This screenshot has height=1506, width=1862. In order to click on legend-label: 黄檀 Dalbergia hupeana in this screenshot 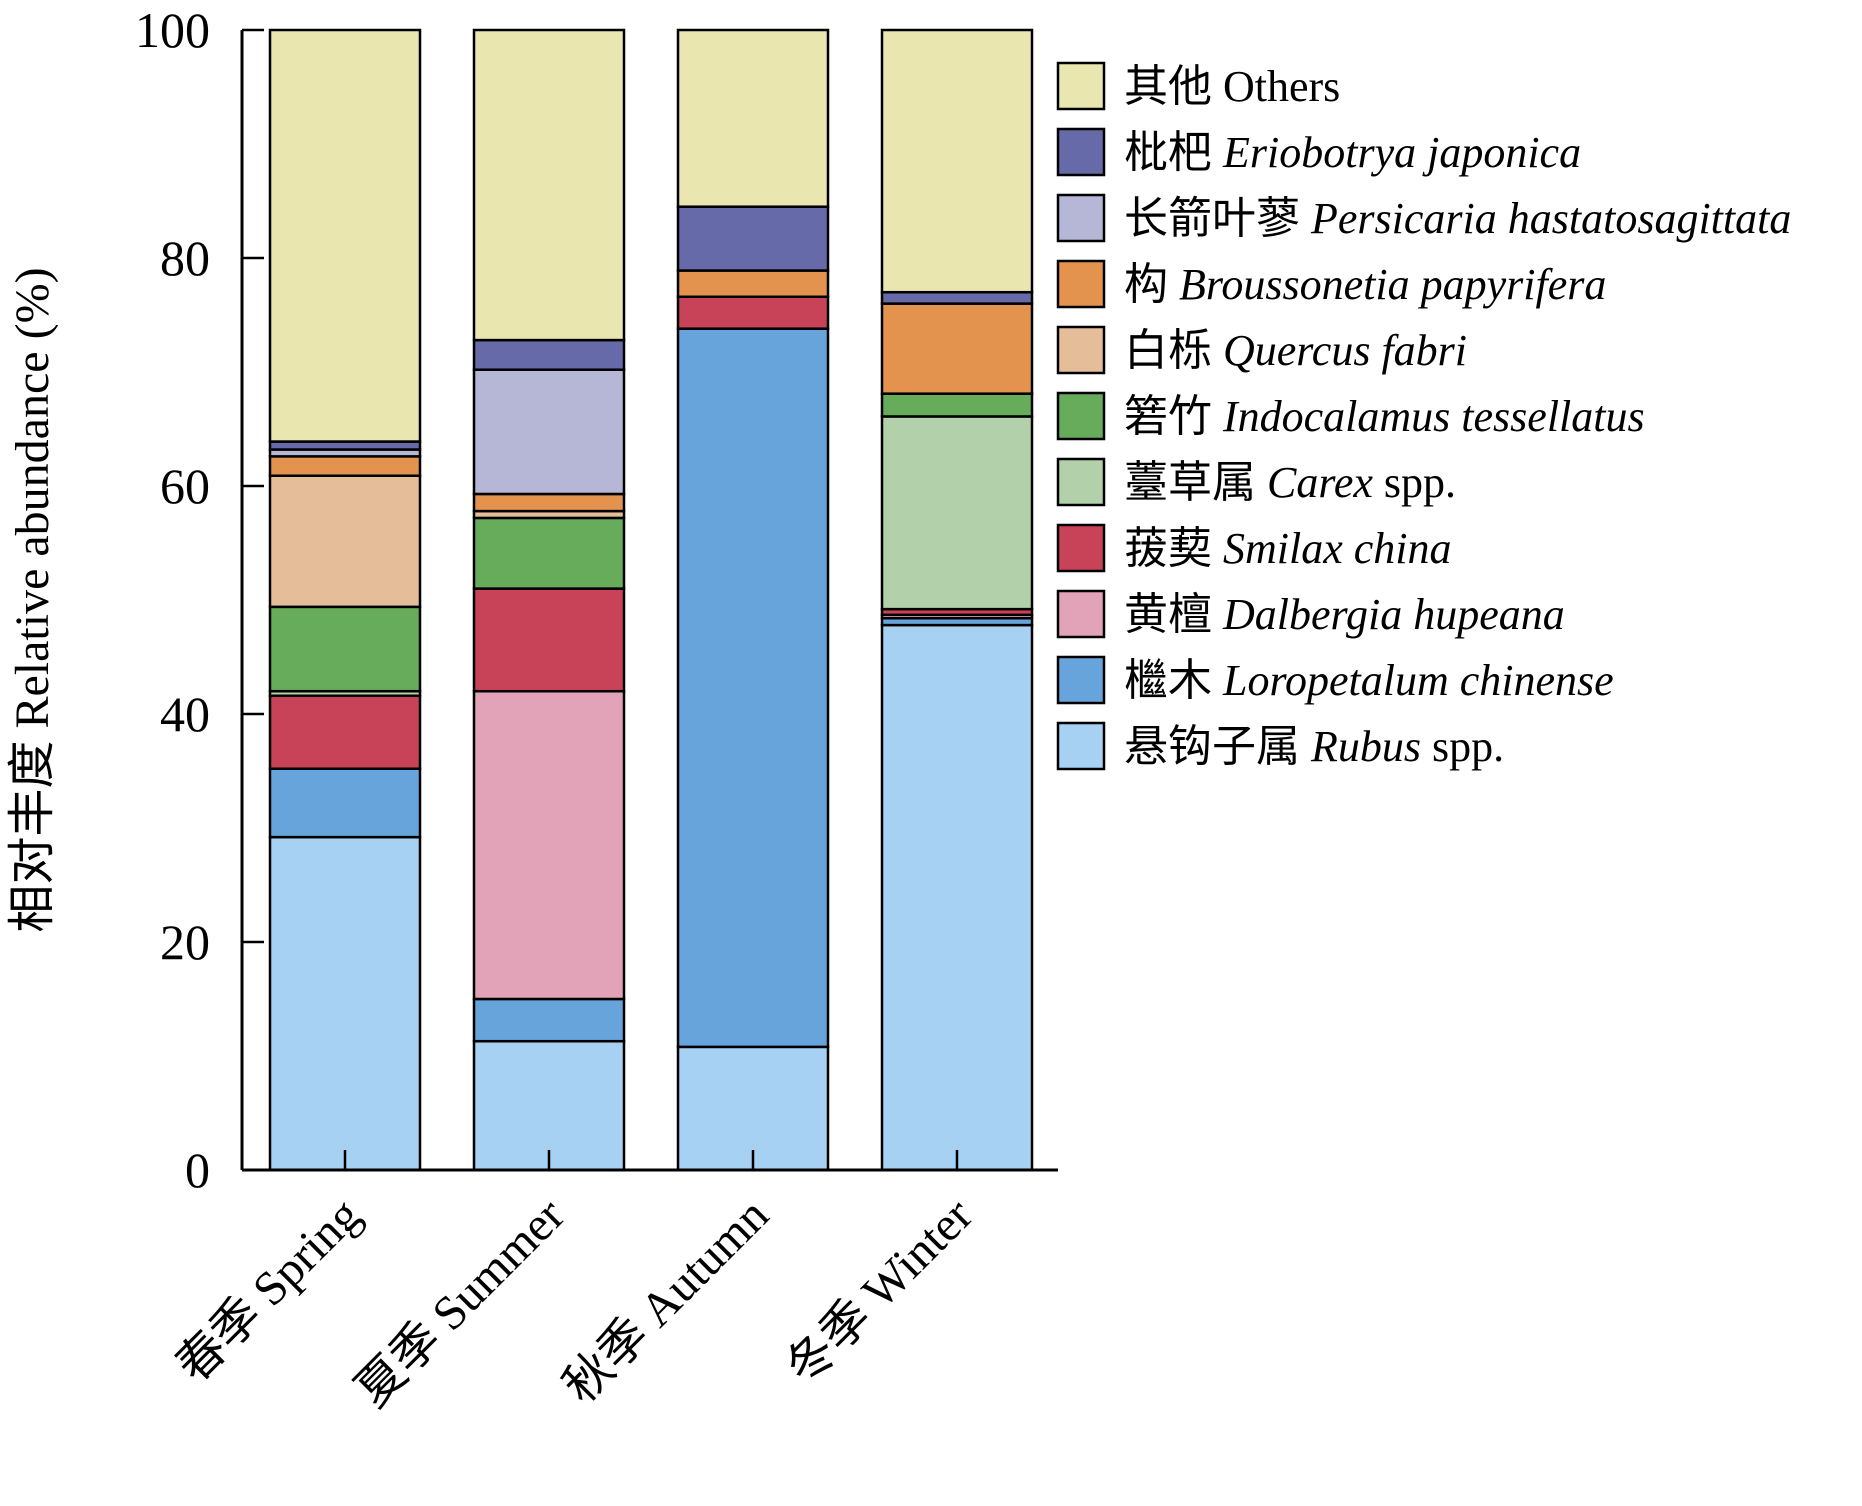, I will do `click(1344, 614)`.